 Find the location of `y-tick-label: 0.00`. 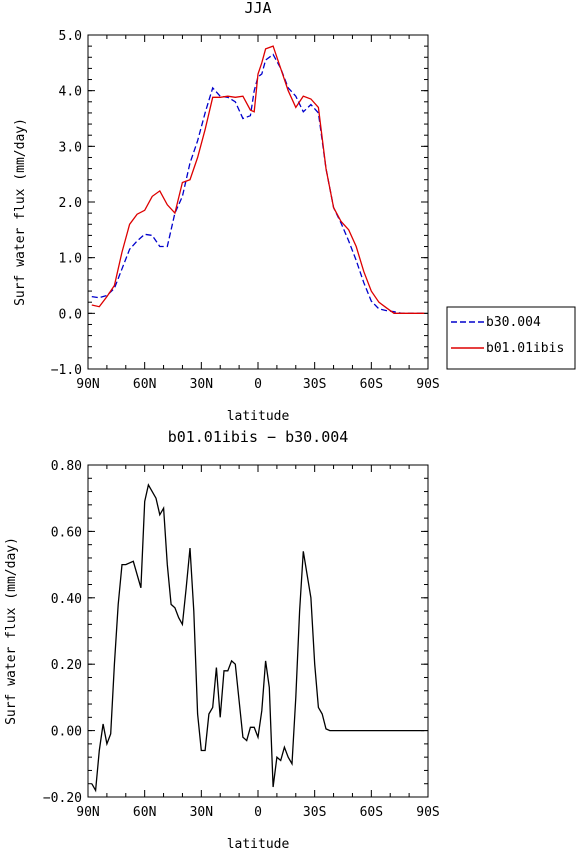

y-tick-label: 0.00 is located at coordinates (66, 732).